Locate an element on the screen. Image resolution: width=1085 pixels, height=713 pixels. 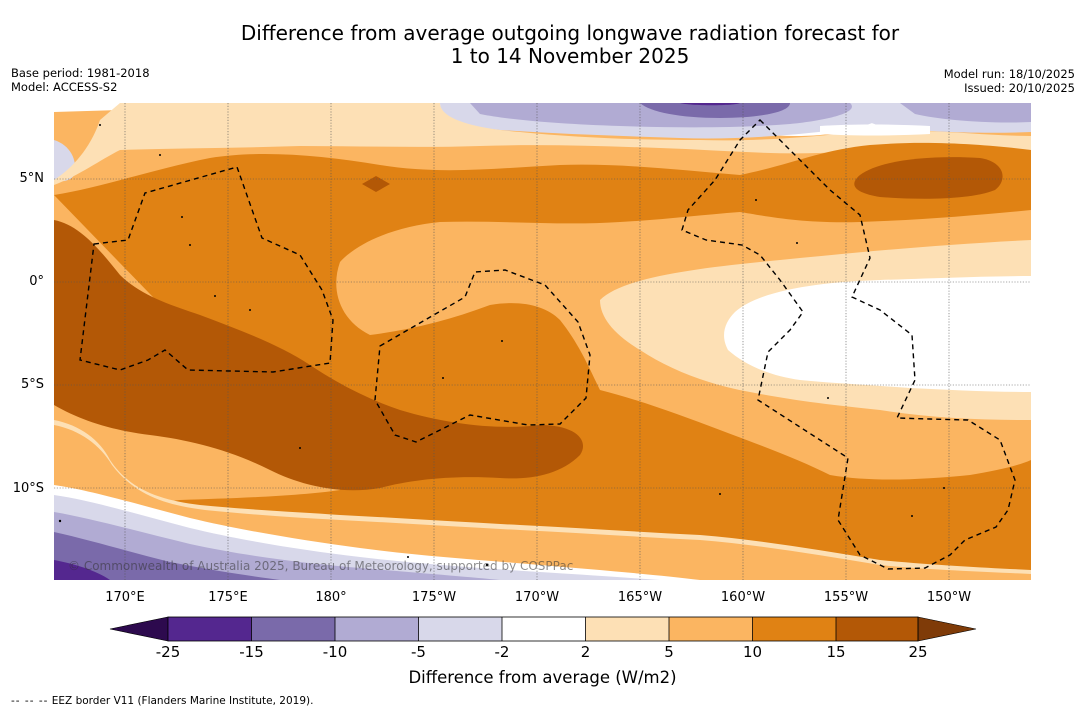
eez-kiribati-gilbert is located at coordinates (206, 269).